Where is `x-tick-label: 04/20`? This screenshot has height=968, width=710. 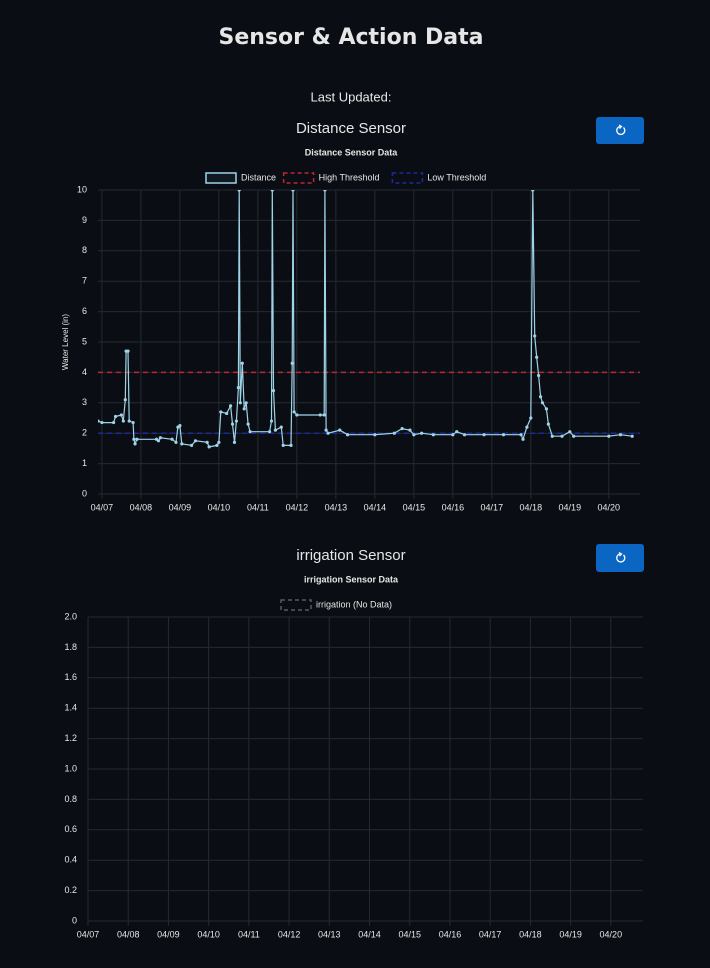 x-tick-label: 04/20 is located at coordinates (609, 507).